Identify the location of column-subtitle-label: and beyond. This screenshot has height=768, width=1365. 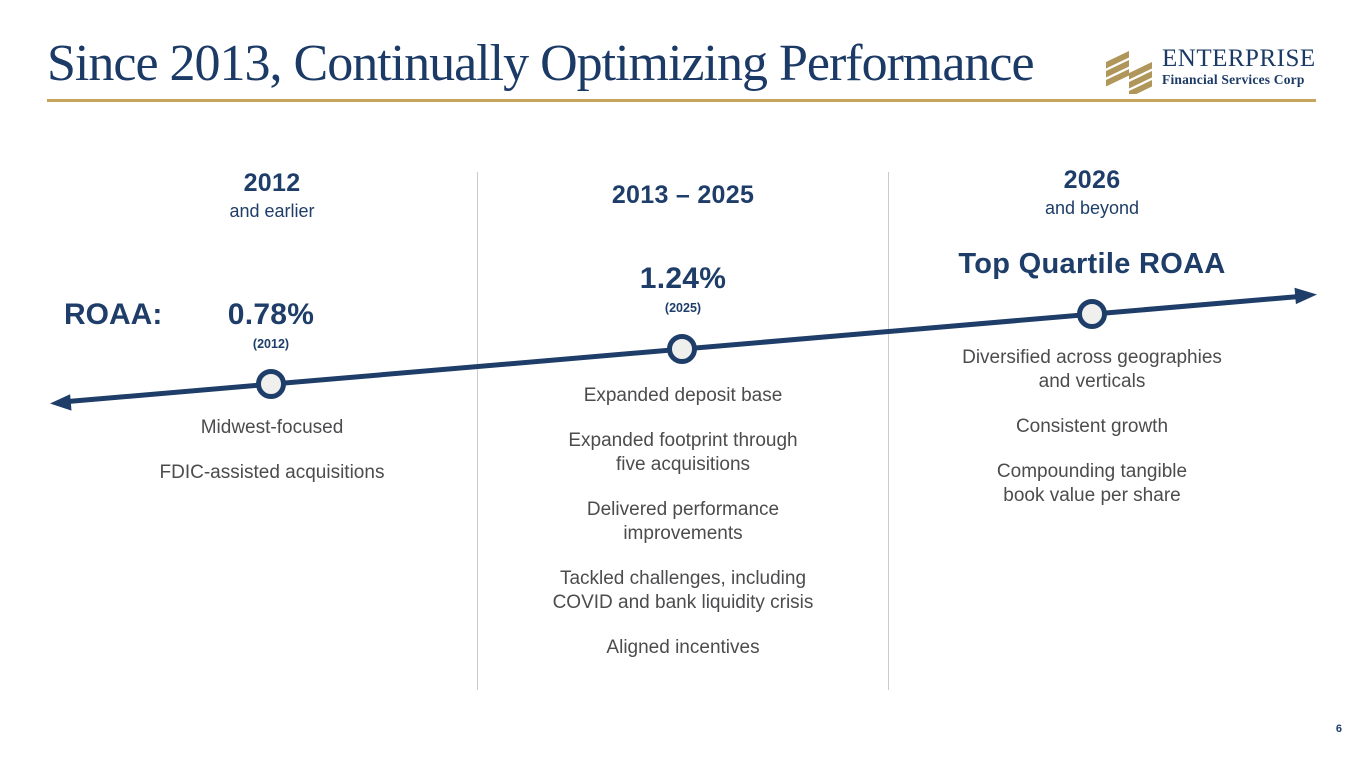
(1092, 208).